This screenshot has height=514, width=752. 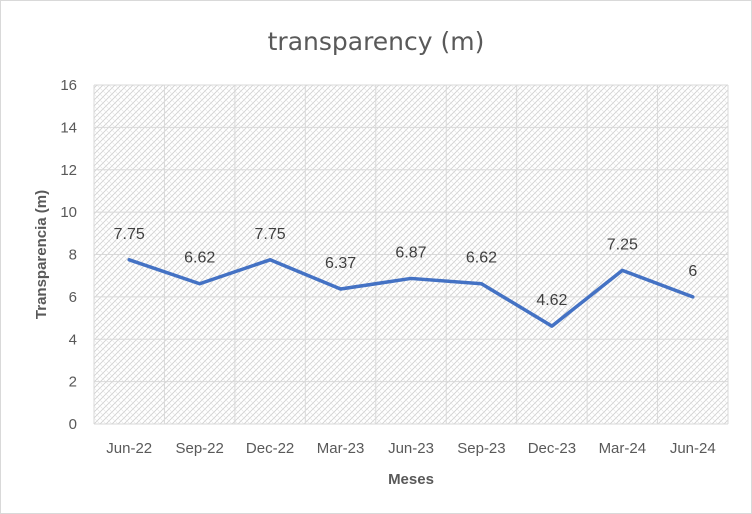 I want to click on x-tick-label: Sep-22, so click(x=199, y=448).